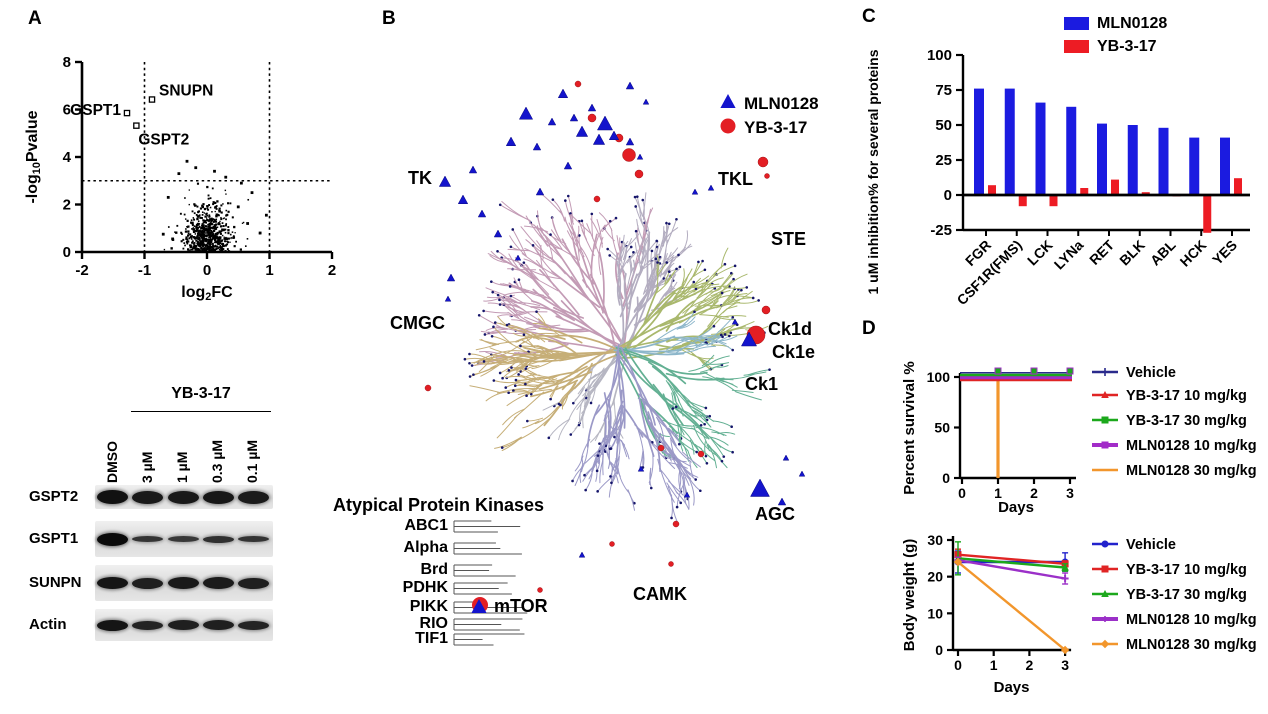 This screenshot has height=714, width=1268. Describe the element at coordinates (935, 613) in the screenshot. I see `y-tick-label: 10` at that location.